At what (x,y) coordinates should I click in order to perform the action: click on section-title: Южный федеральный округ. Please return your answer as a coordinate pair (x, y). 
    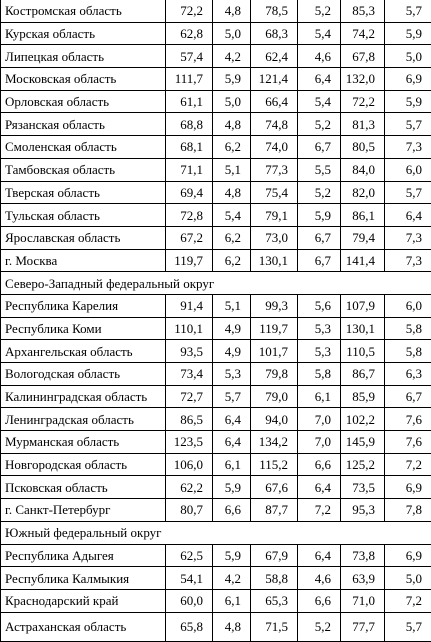
    Looking at the image, I should click on (216, 532).